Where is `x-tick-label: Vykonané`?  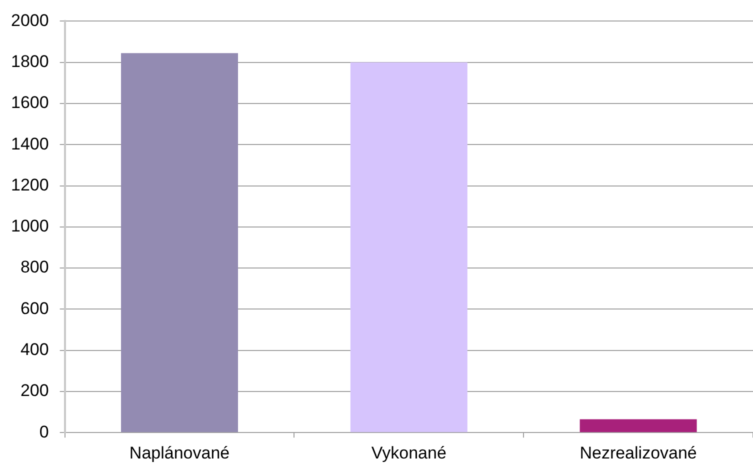
x-tick-label: Vykonané is located at coordinates (408, 452).